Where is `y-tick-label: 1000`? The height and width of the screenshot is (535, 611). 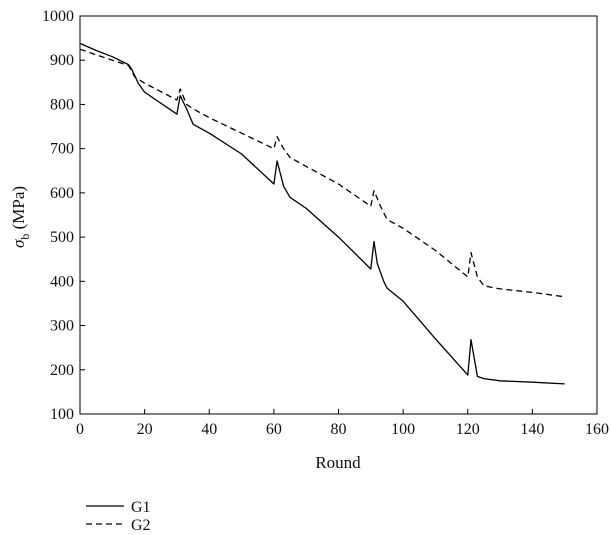 y-tick-label: 1000 is located at coordinates (58, 16).